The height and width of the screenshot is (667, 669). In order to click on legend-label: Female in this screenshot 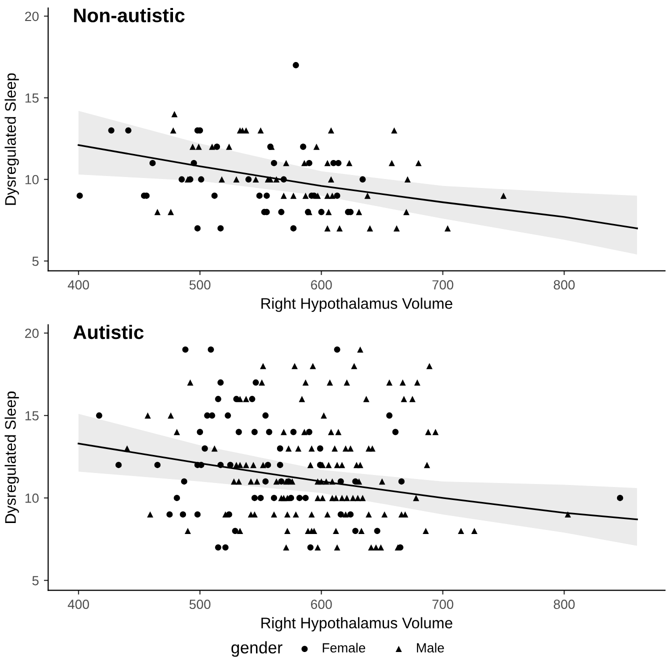, I will do `click(344, 647)`.